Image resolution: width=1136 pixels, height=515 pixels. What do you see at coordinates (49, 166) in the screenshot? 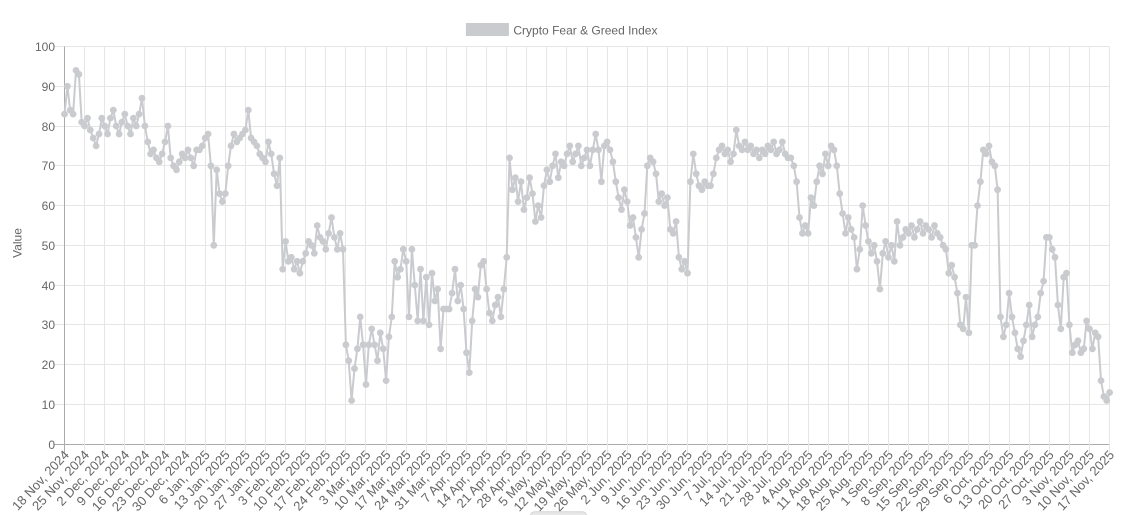
I see `svg-text: 70` at bounding box center [49, 166].